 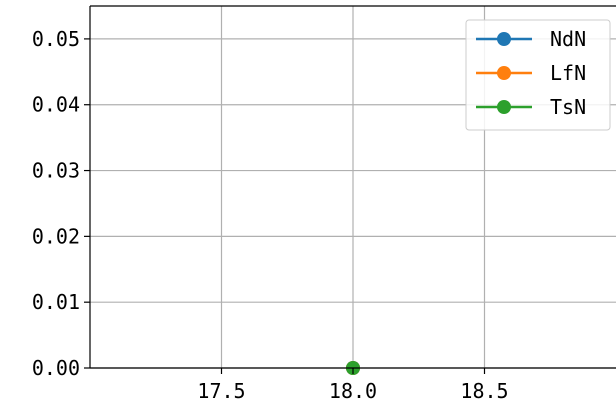 What do you see at coordinates (56, 302) in the screenshot?
I see `y-tick-label: 0.01` at bounding box center [56, 302].